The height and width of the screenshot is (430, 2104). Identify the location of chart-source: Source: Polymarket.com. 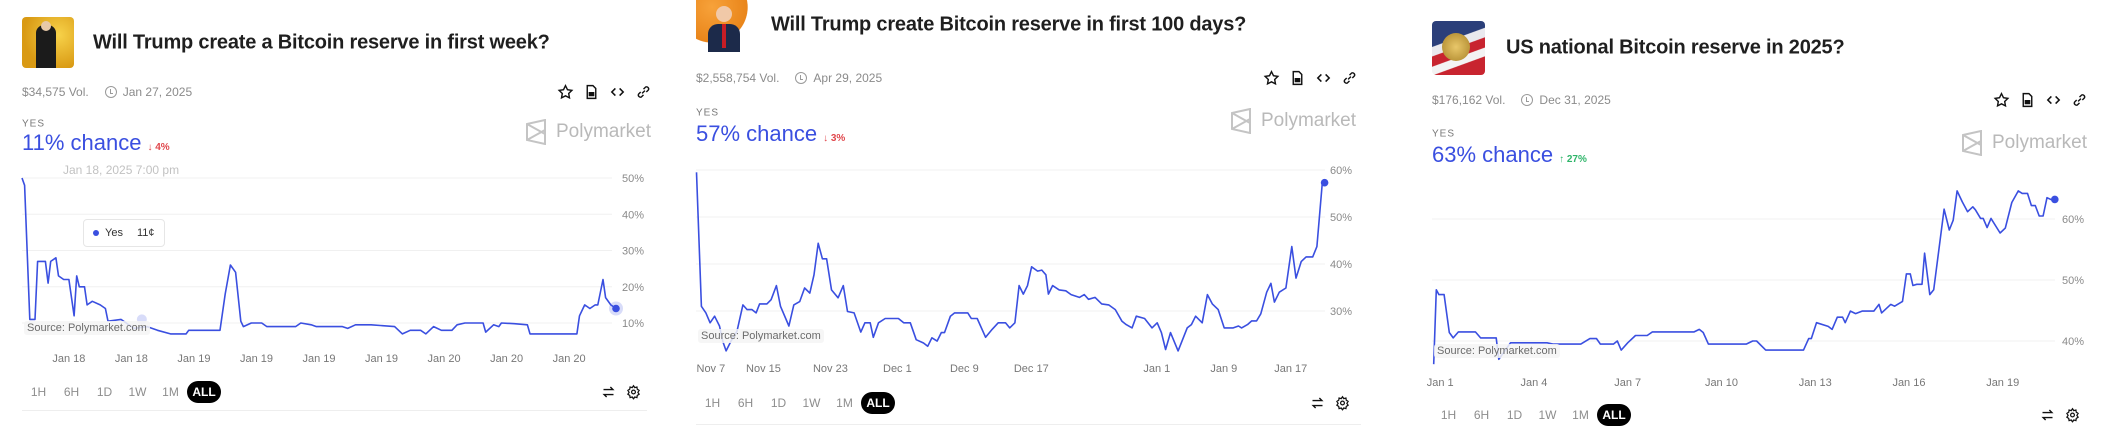
(761, 336).